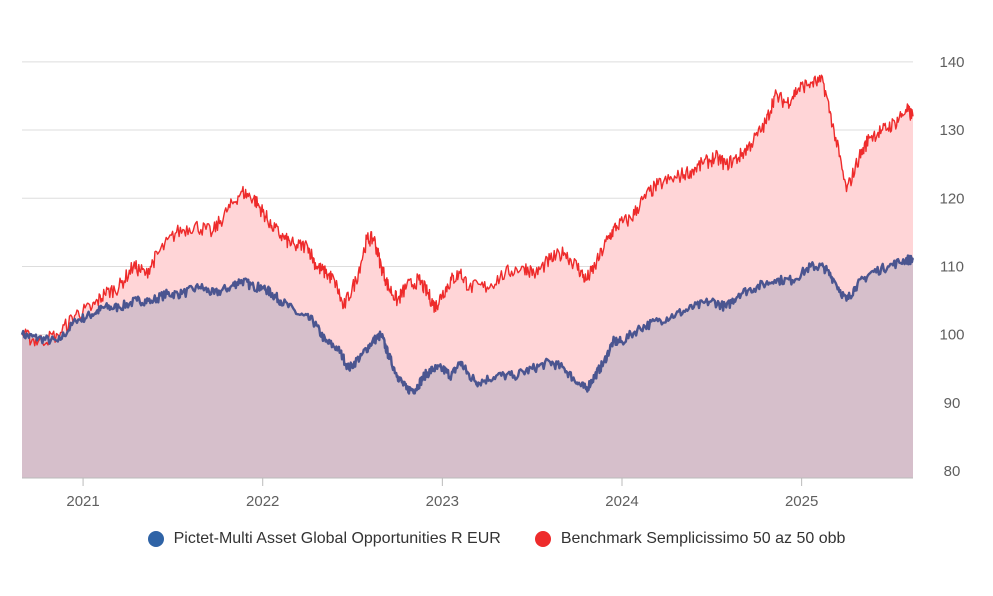 The width and height of the screenshot is (993, 596). What do you see at coordinates (952, 471) in the screenshot?
I see `y-tick-label-80: 80` at bounding box center [952, 471].